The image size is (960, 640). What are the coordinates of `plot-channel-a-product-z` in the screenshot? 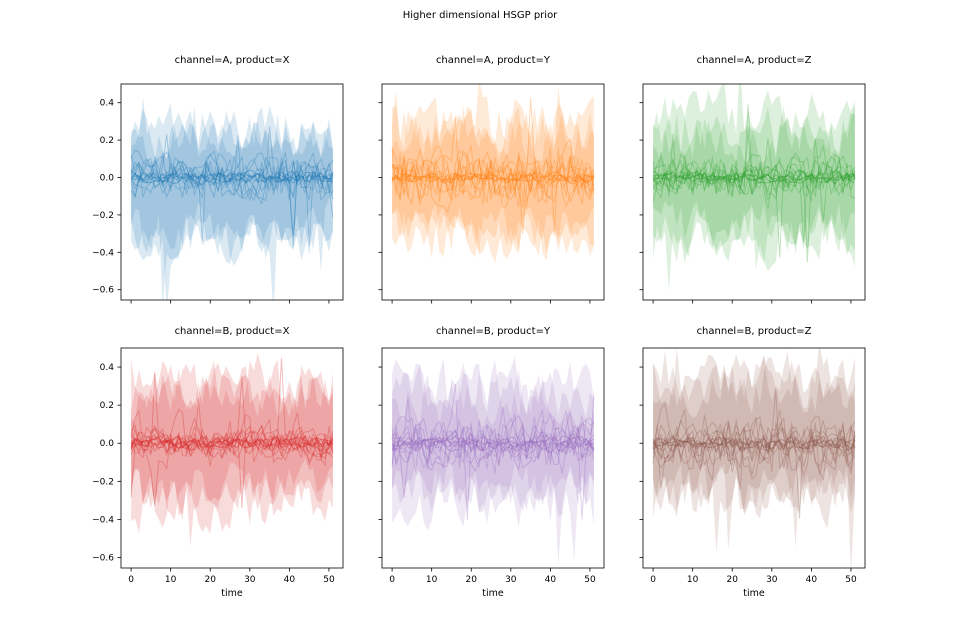 It's located at (752, 193).